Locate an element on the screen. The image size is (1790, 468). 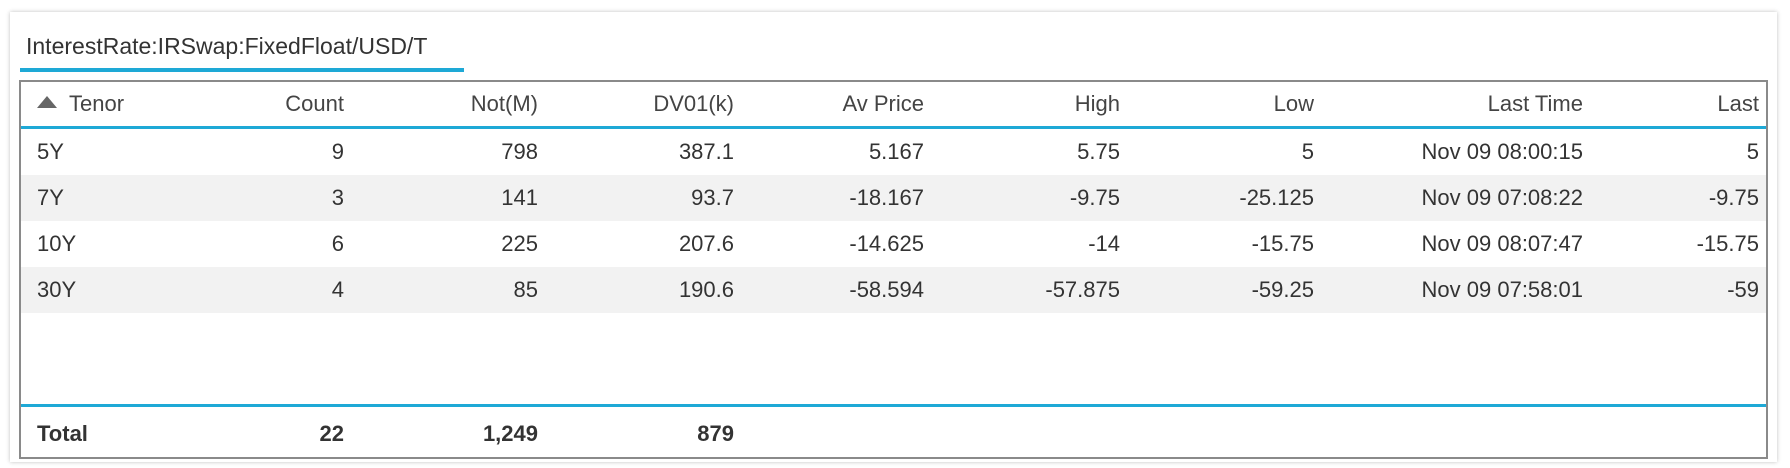
total-label: Total is located at coordinates (62, 433).